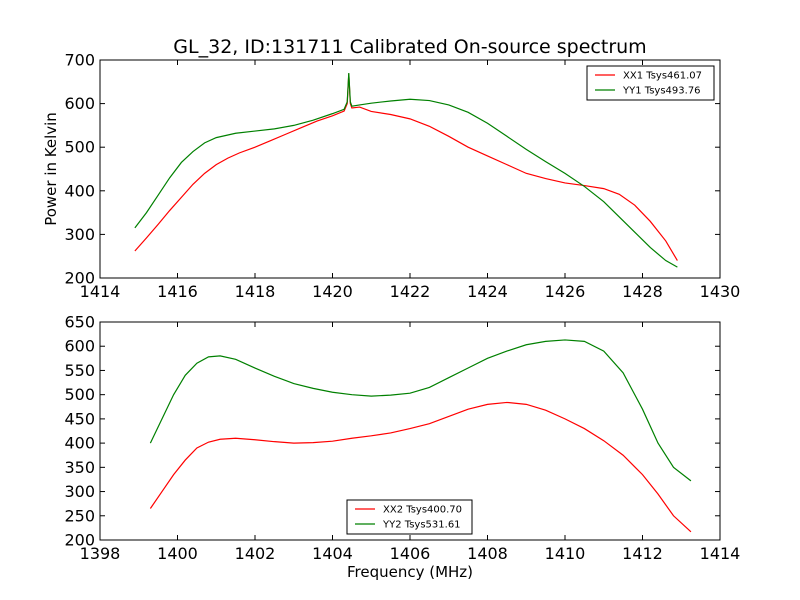 This screenshot has height=600, width=800. I want to click on top-x-tick-label: 1426, so click(565, 291).